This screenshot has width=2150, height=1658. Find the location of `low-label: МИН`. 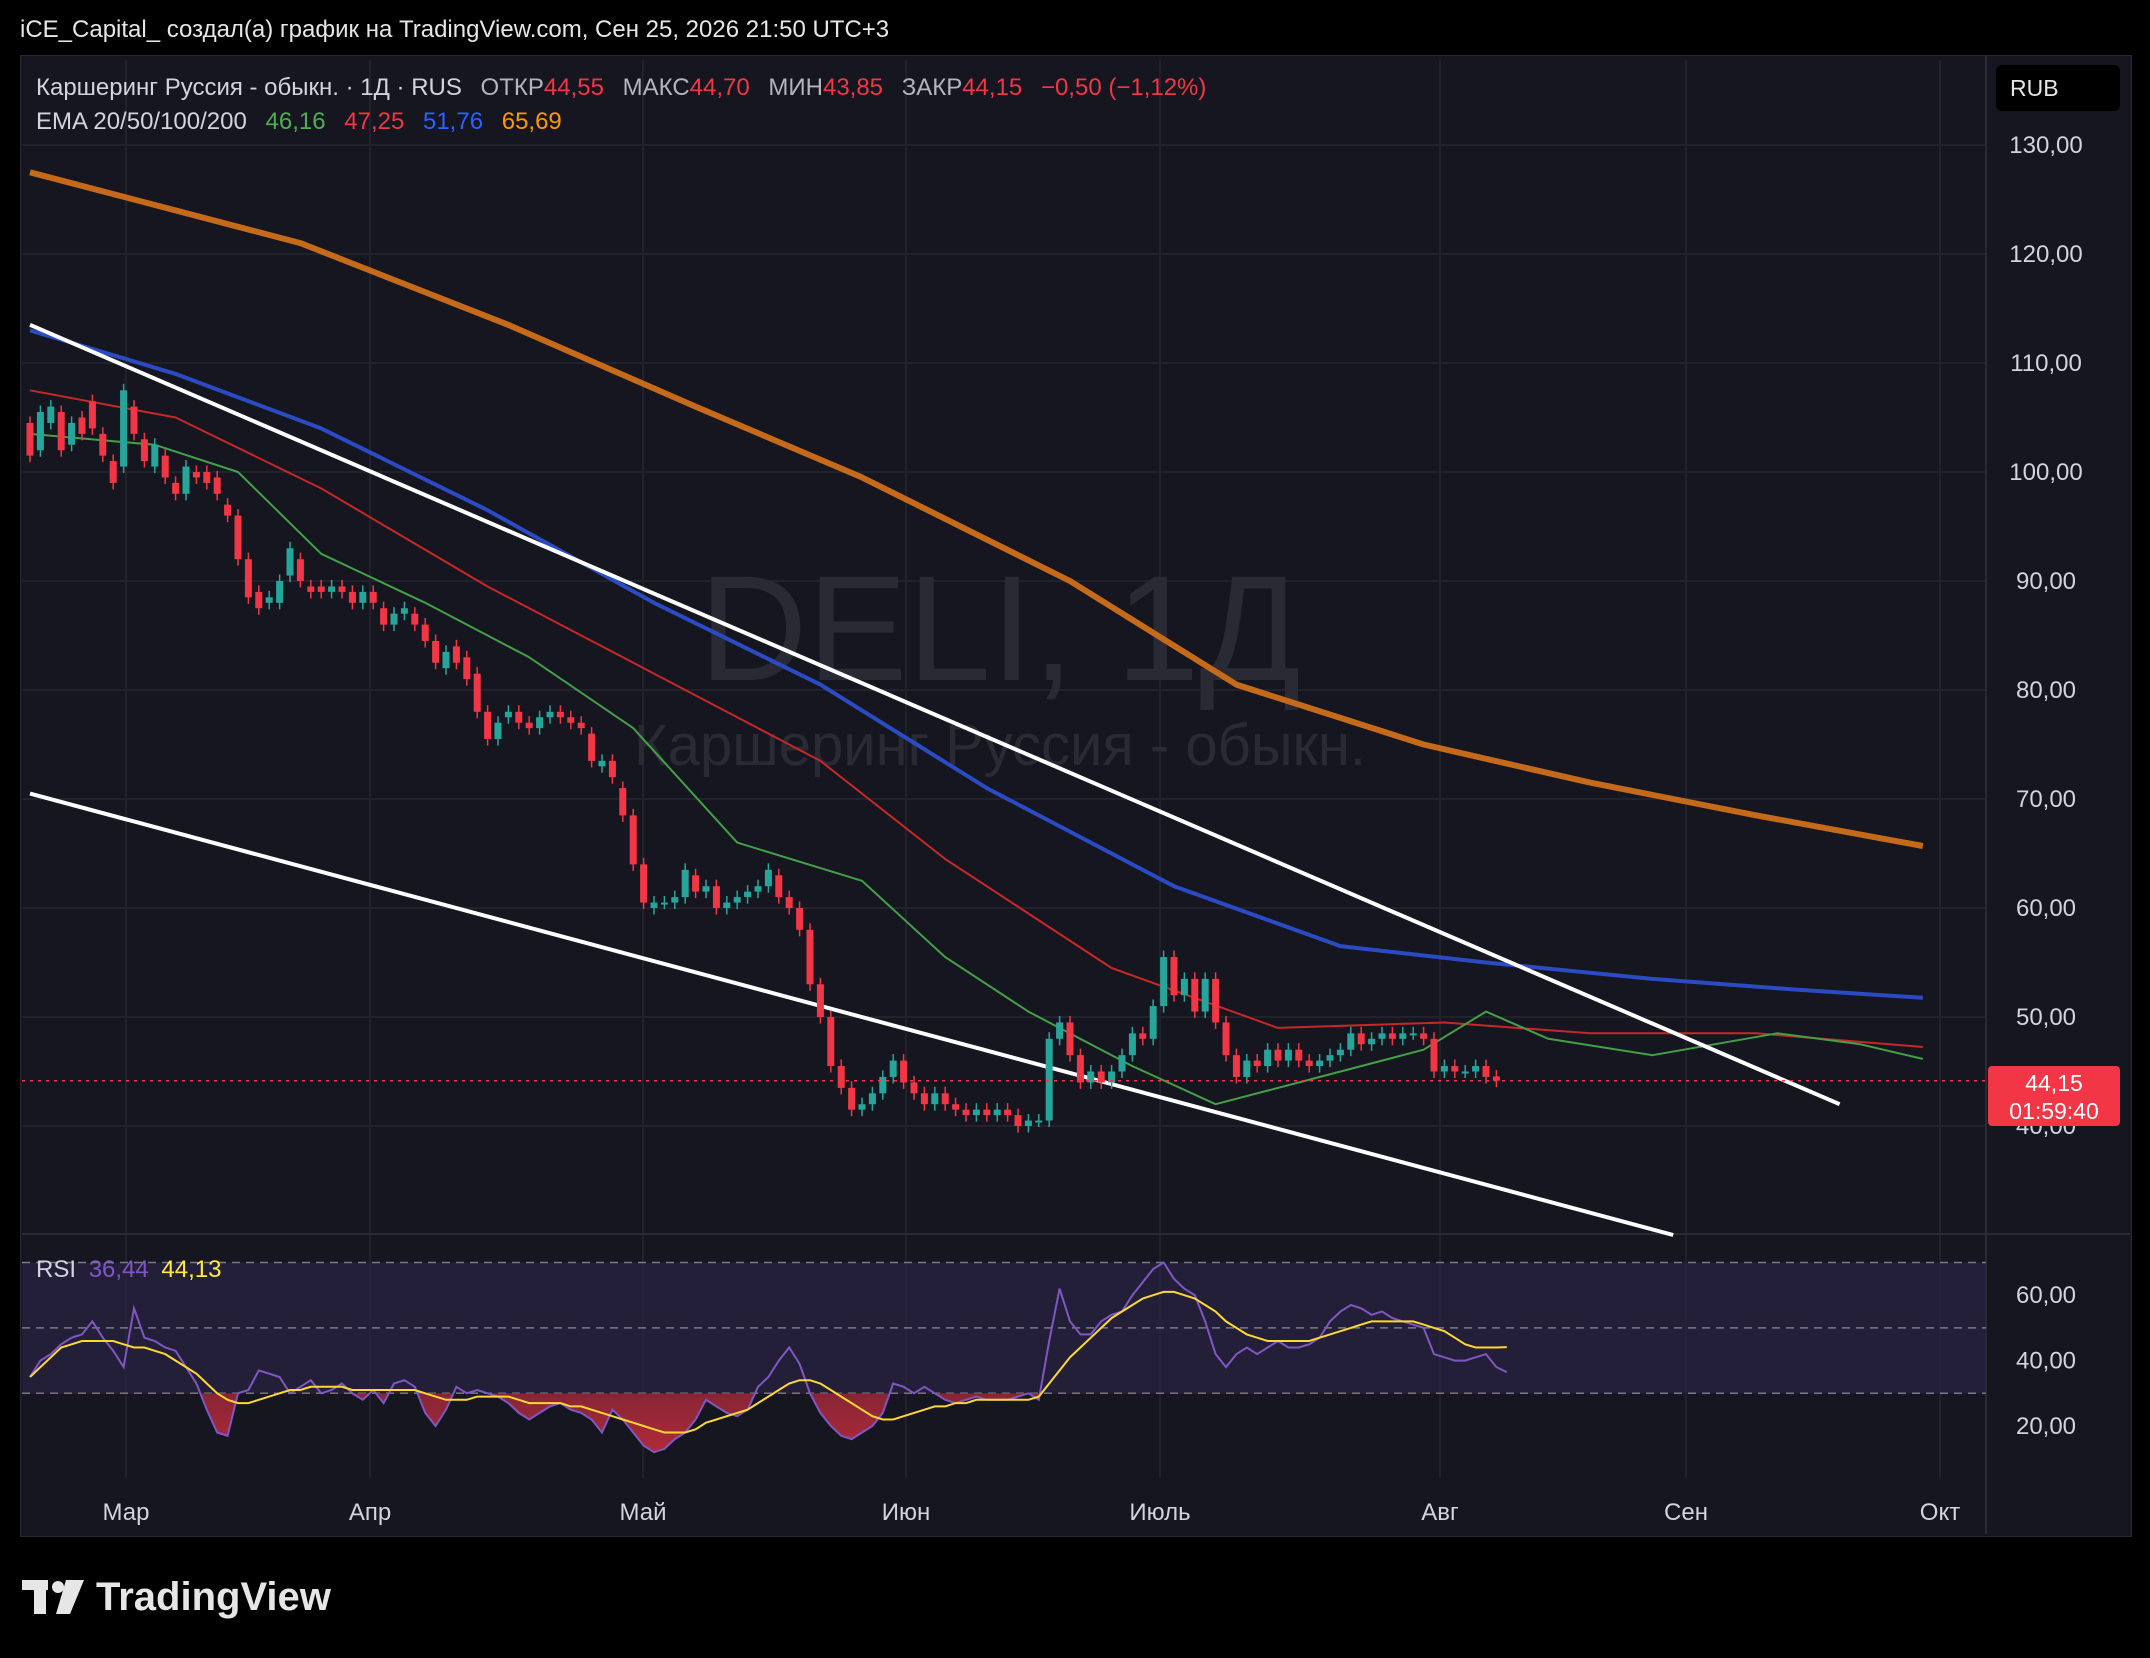

low-label: МИН is located at coordinates (795, 87).